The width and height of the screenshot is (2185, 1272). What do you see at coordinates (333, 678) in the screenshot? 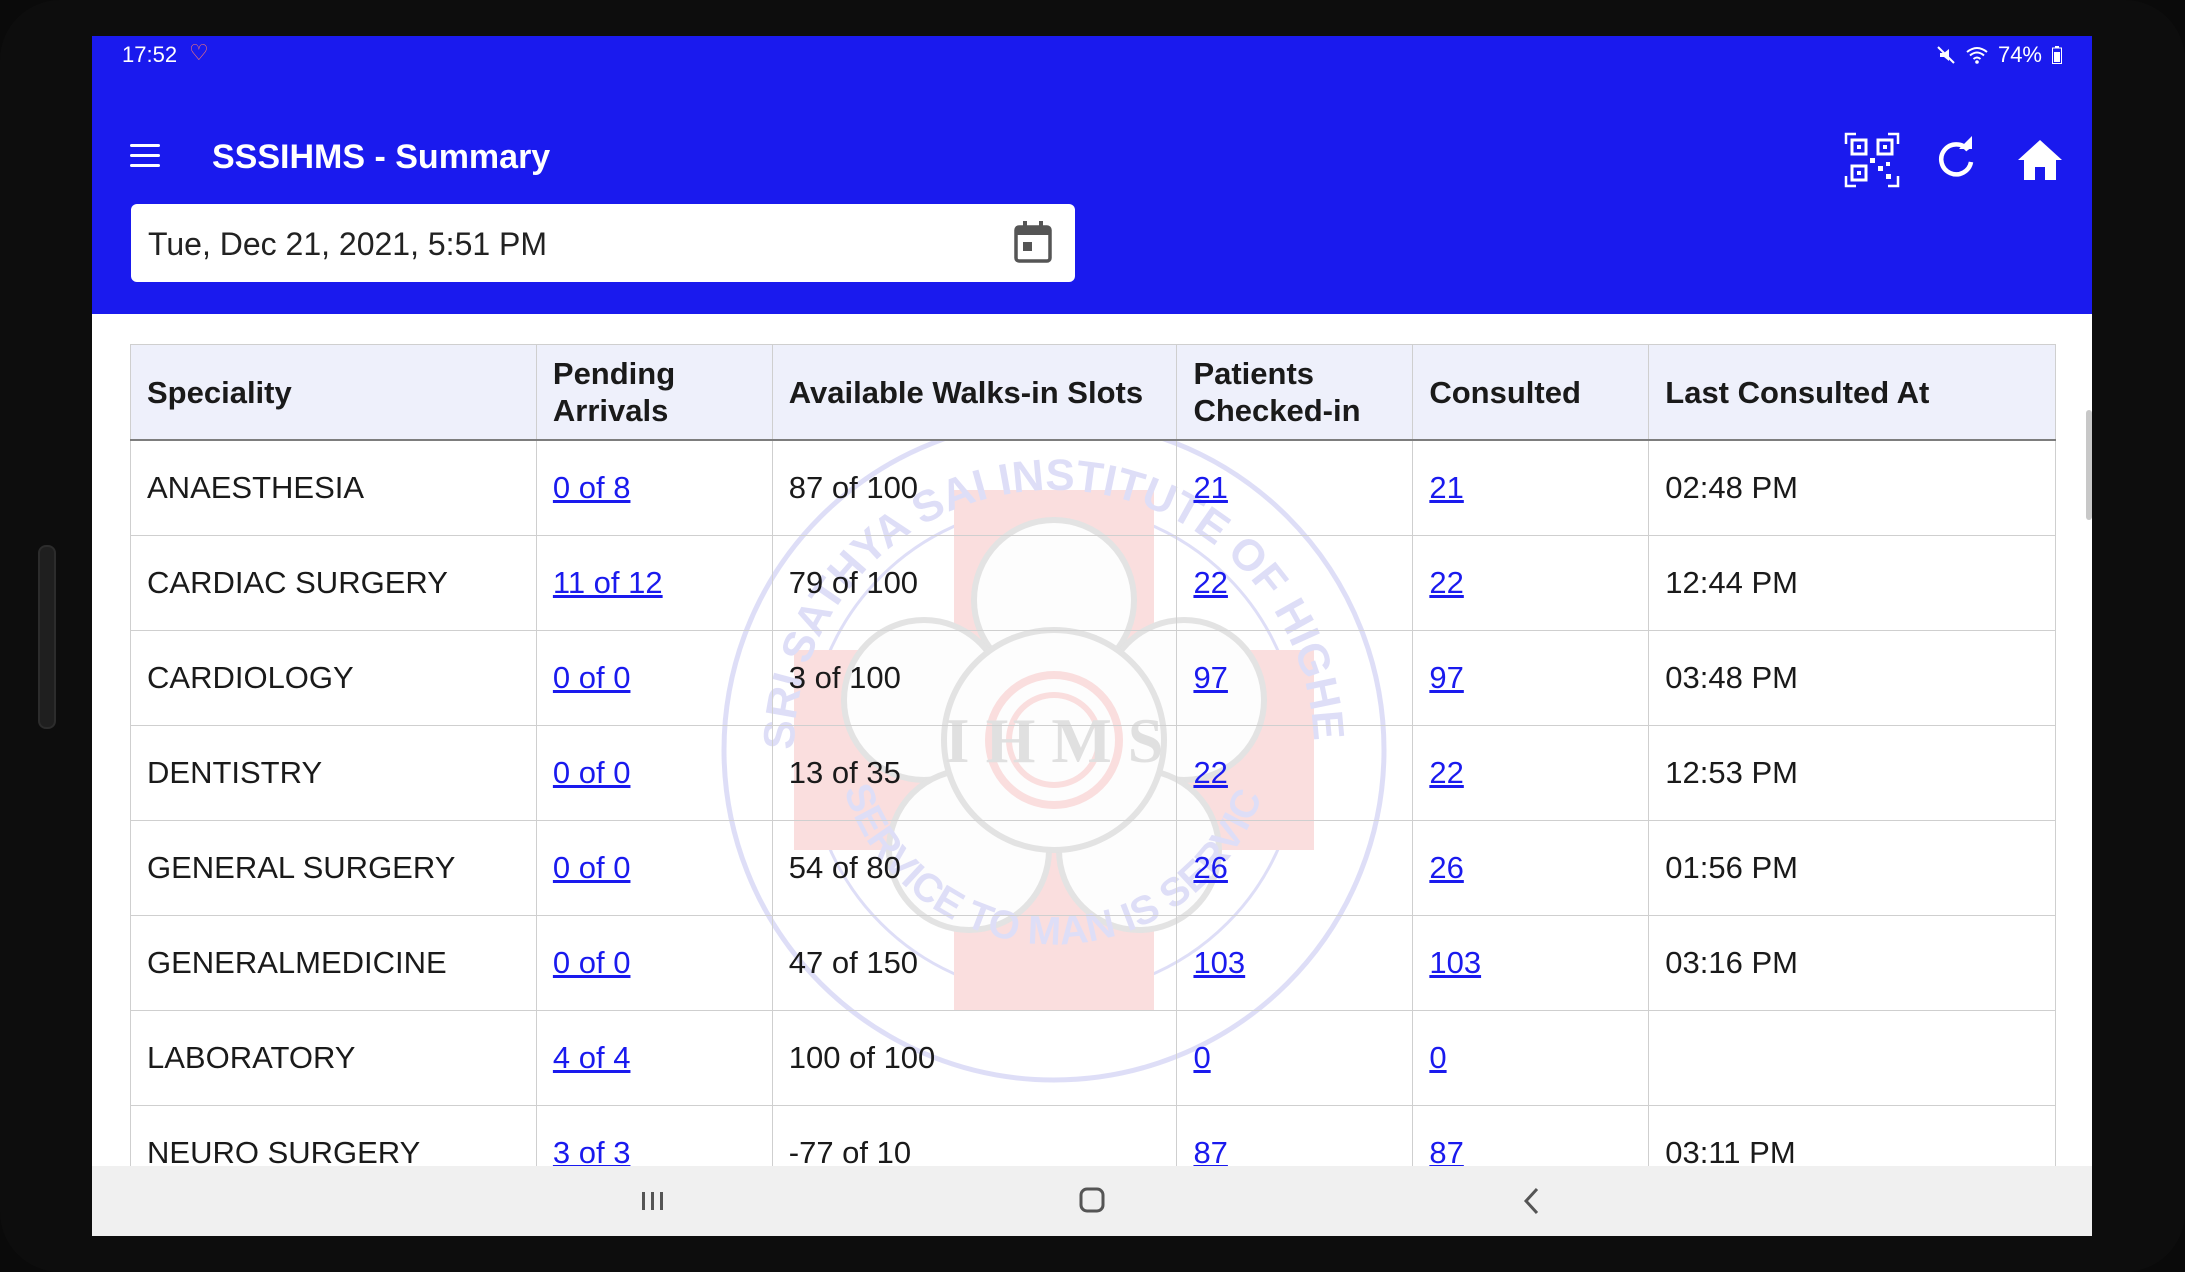
I see `speciality-cell: CARDIOLOGY` at bounding box center [333, 678].